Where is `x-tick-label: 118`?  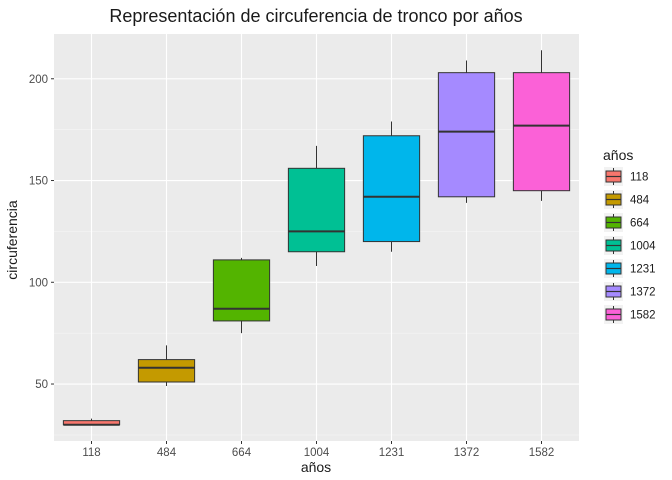
x-tick-label: 118 is located at coordinates (91, 453).